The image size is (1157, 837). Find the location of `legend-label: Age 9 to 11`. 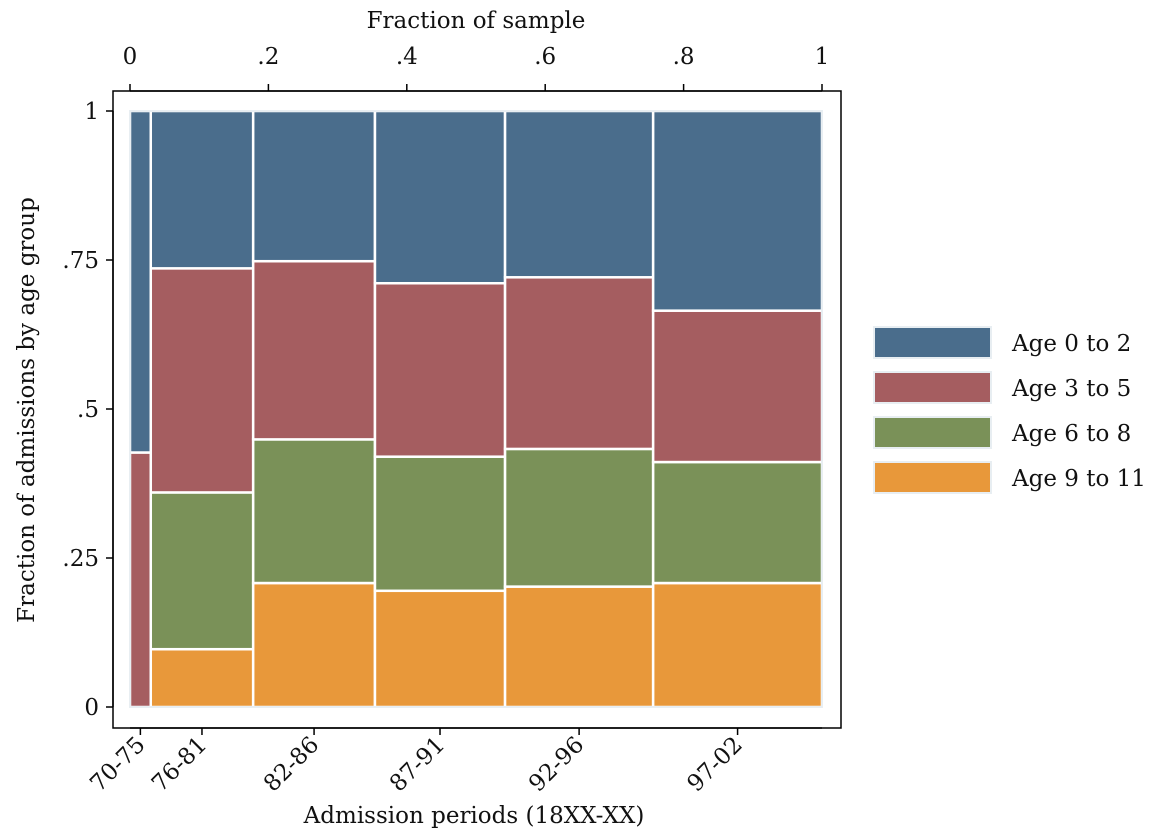

legend-label: Age 9 to 11 is located at coordinates (1078, 479).